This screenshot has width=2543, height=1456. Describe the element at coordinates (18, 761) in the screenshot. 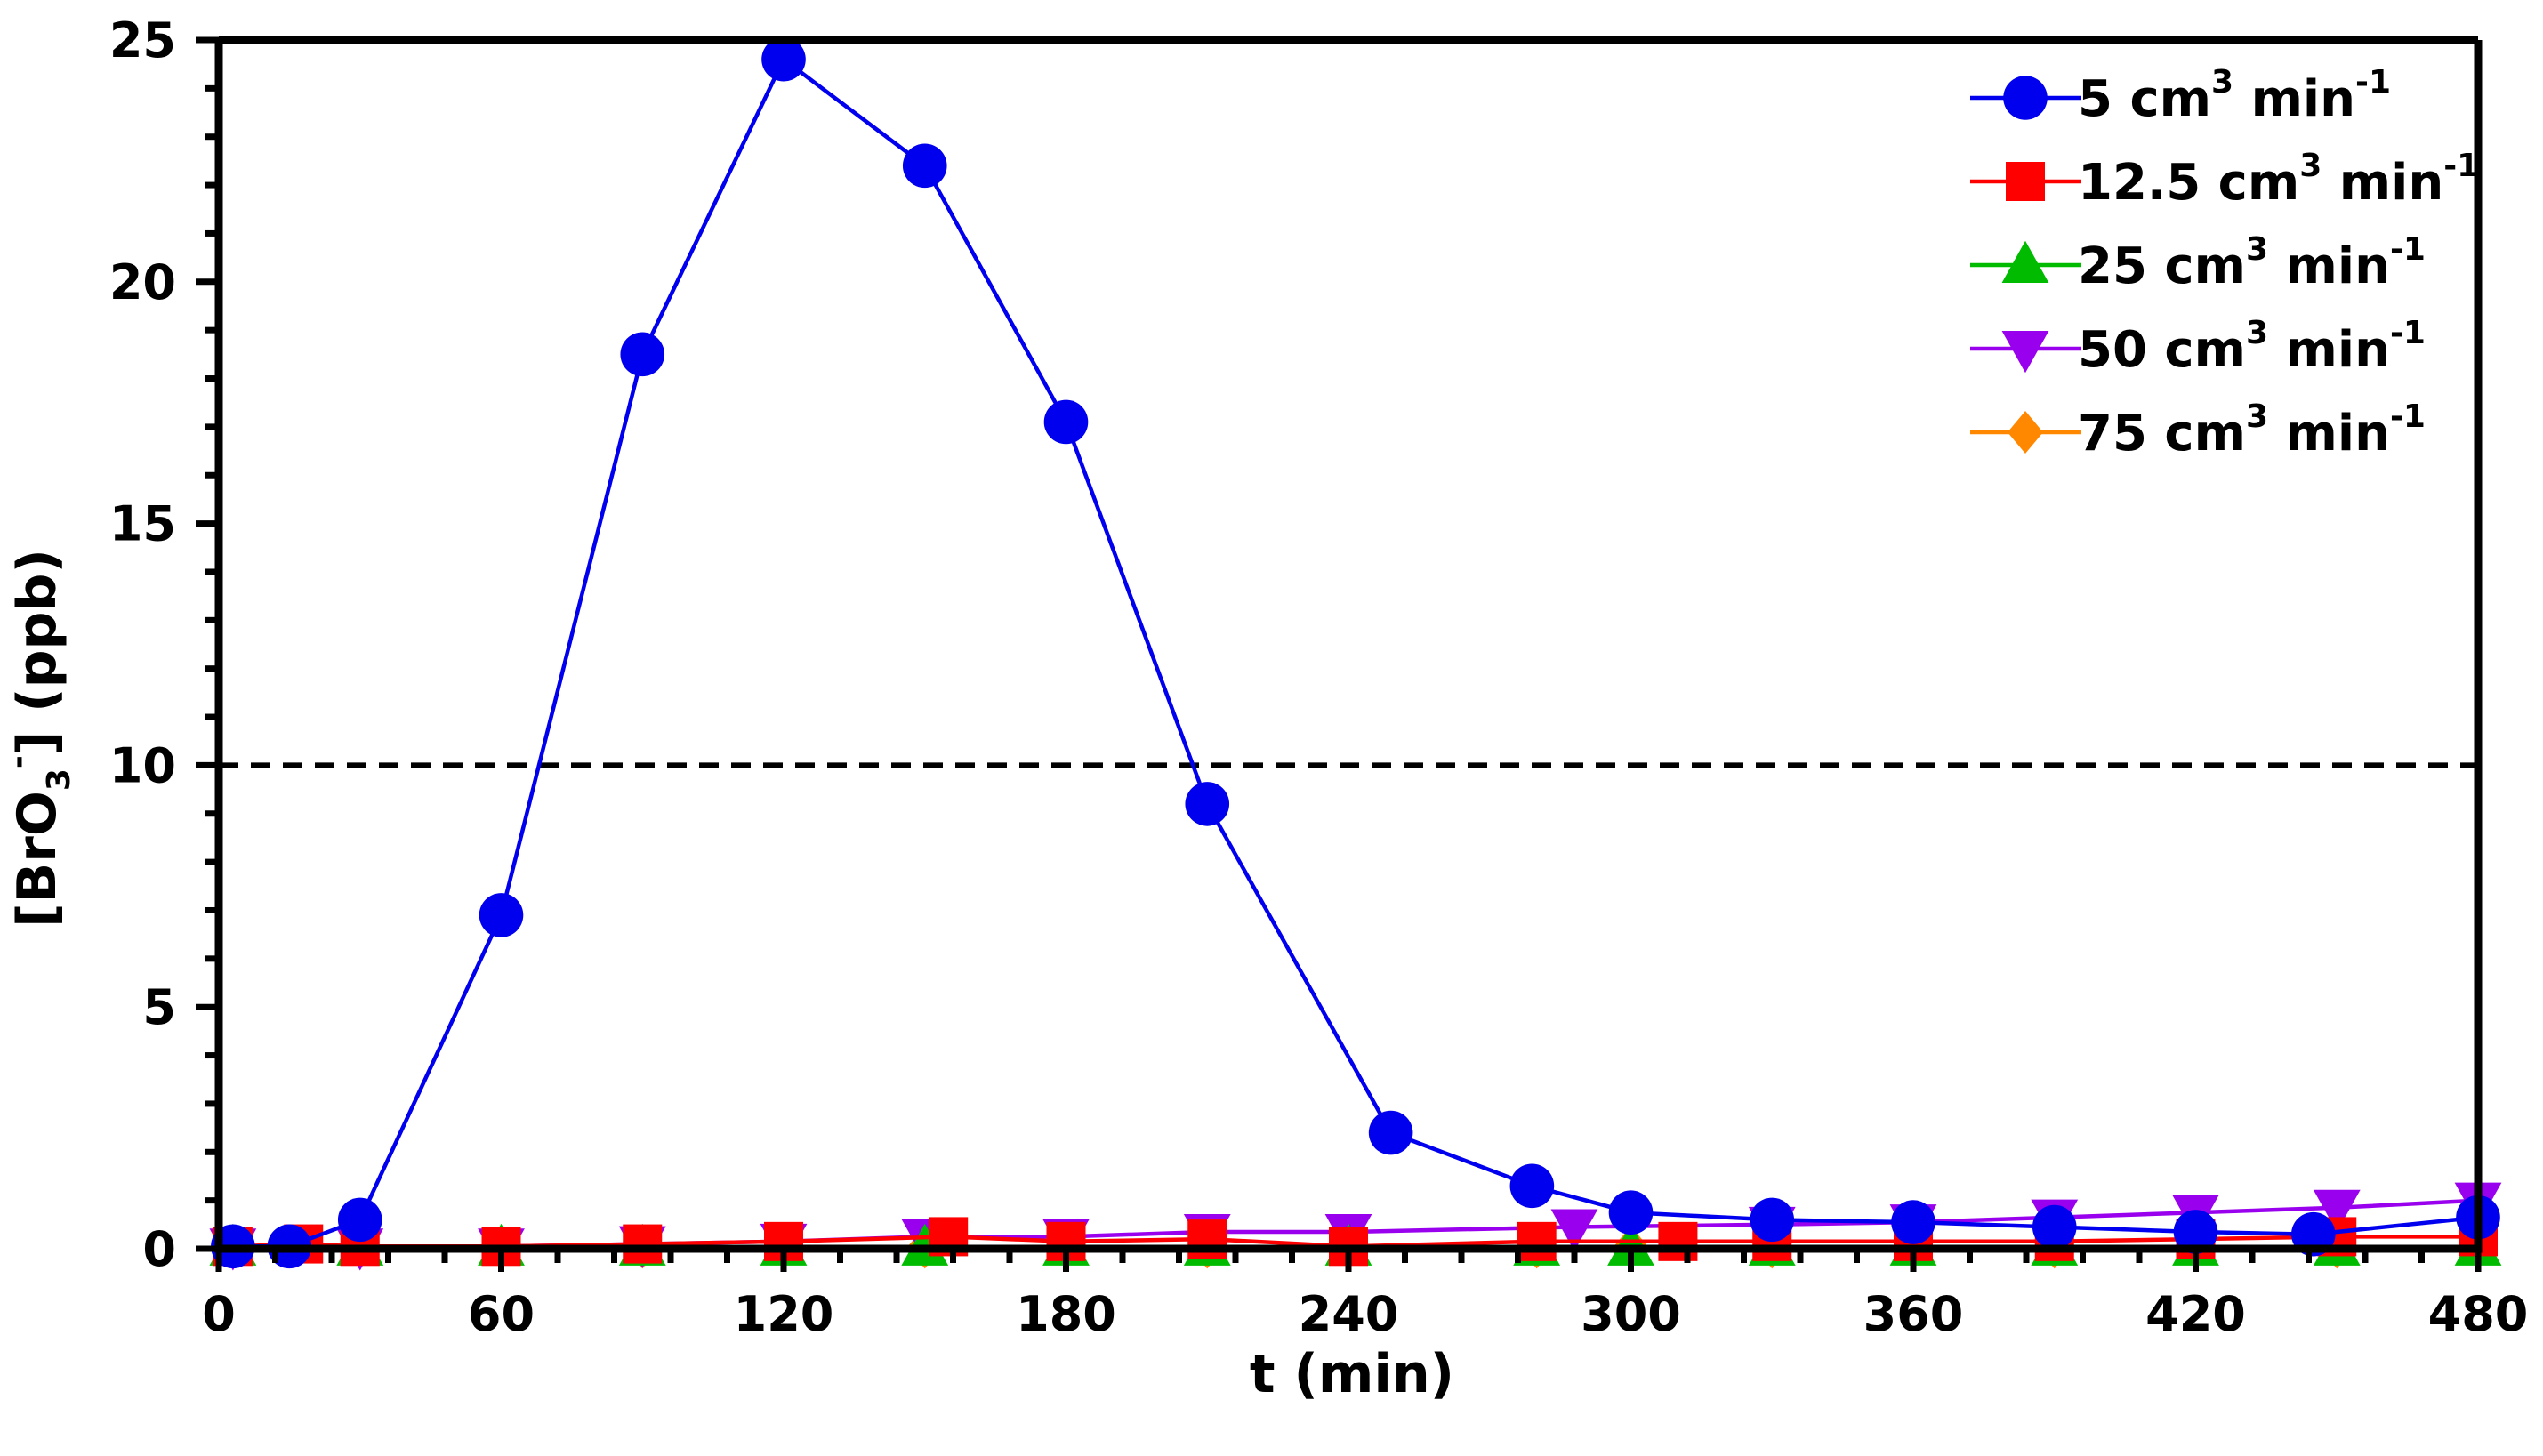

I see `y-axis-title-superscript: -` at that location.